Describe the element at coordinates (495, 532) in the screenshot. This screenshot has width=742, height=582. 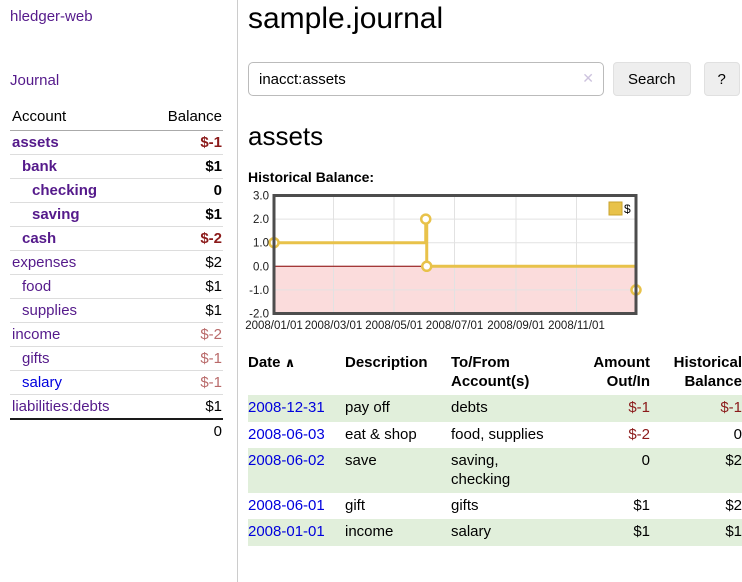
I see `transaction-row: 2008-01-01 income salary $1 $1` at that location.